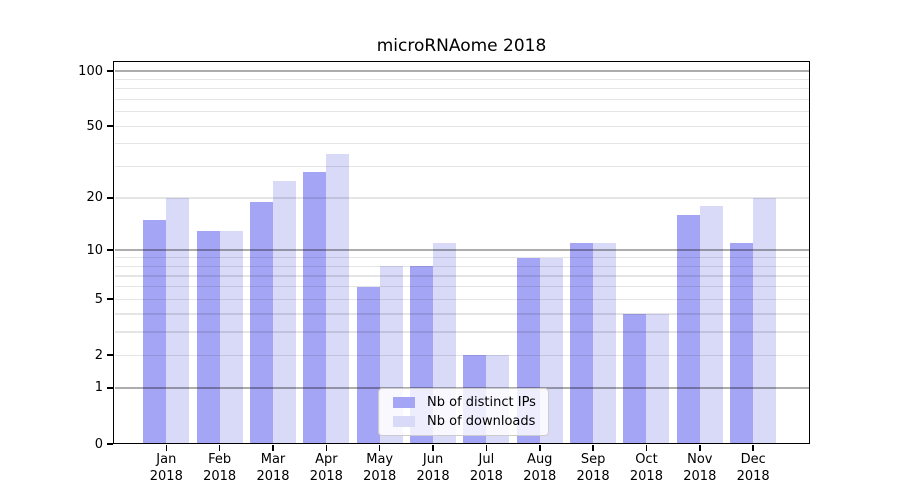 Image resolution: width=900 pixels, height=500 pixels. Describe the element at coordinates (765, 320) in the screenshot. I see `bar-downloads-dec` at that location.